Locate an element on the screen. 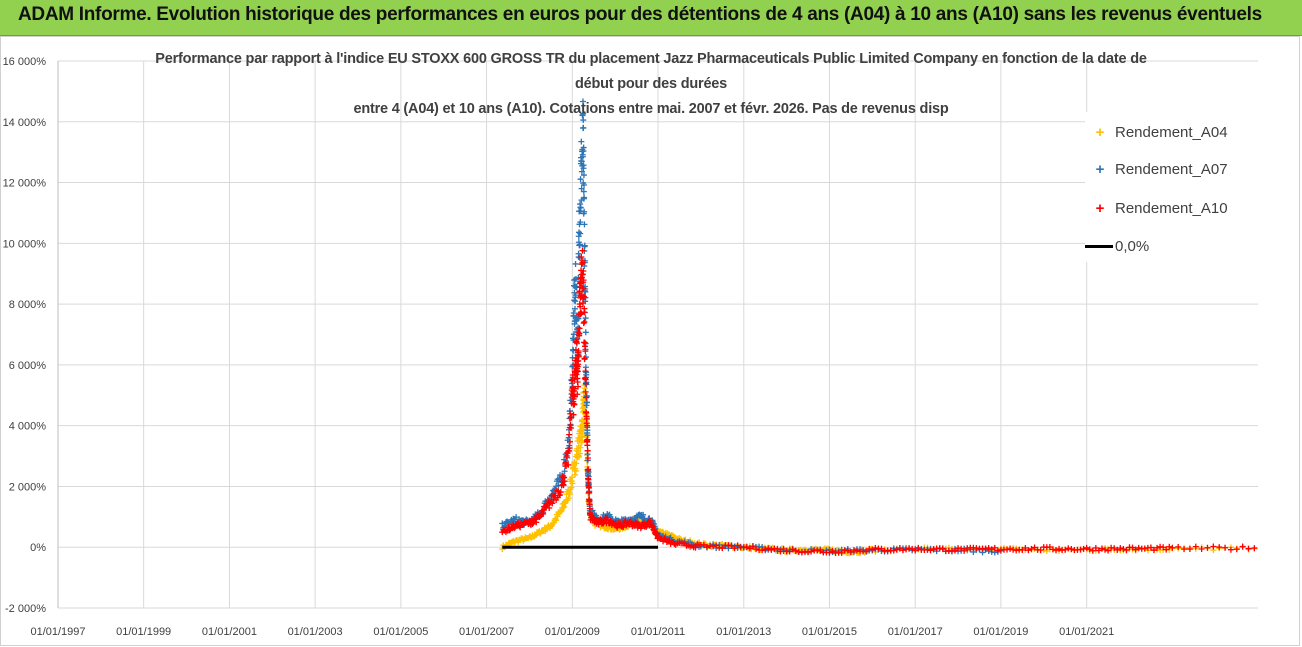  legend-entry-a07: + Rendement_A07 is located at coordinates (1156, 169).